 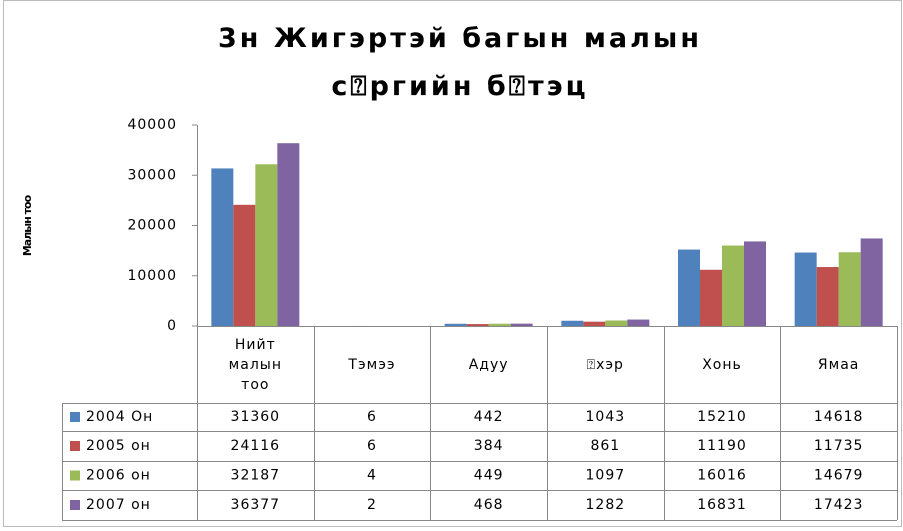 What do you see at coordinates (839, 505) in the screenshot?
I see `table-value: 17423` at bounding box center [839, 505].